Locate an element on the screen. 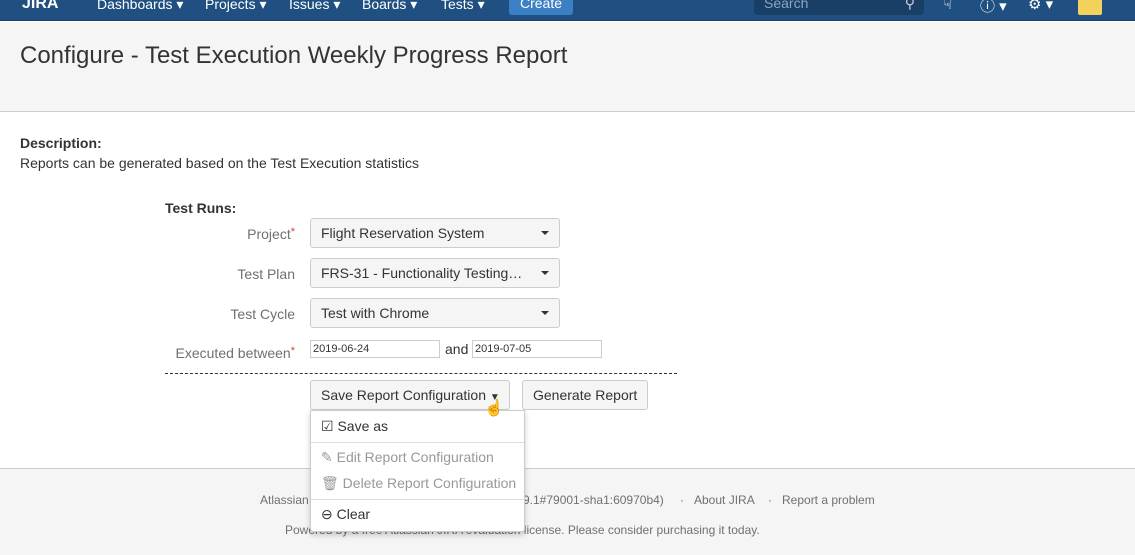 The image size is (1135, 555). test-cycle-label: Test Cycle is located at coordinates (262, 314).